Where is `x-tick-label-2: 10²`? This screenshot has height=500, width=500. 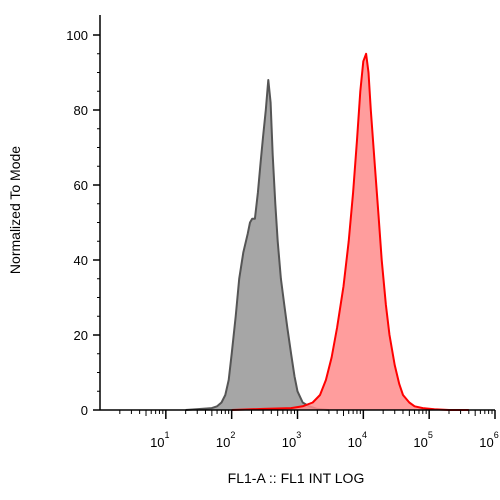
x-tick-label-2: 10² is located at coordinates (225, 440).